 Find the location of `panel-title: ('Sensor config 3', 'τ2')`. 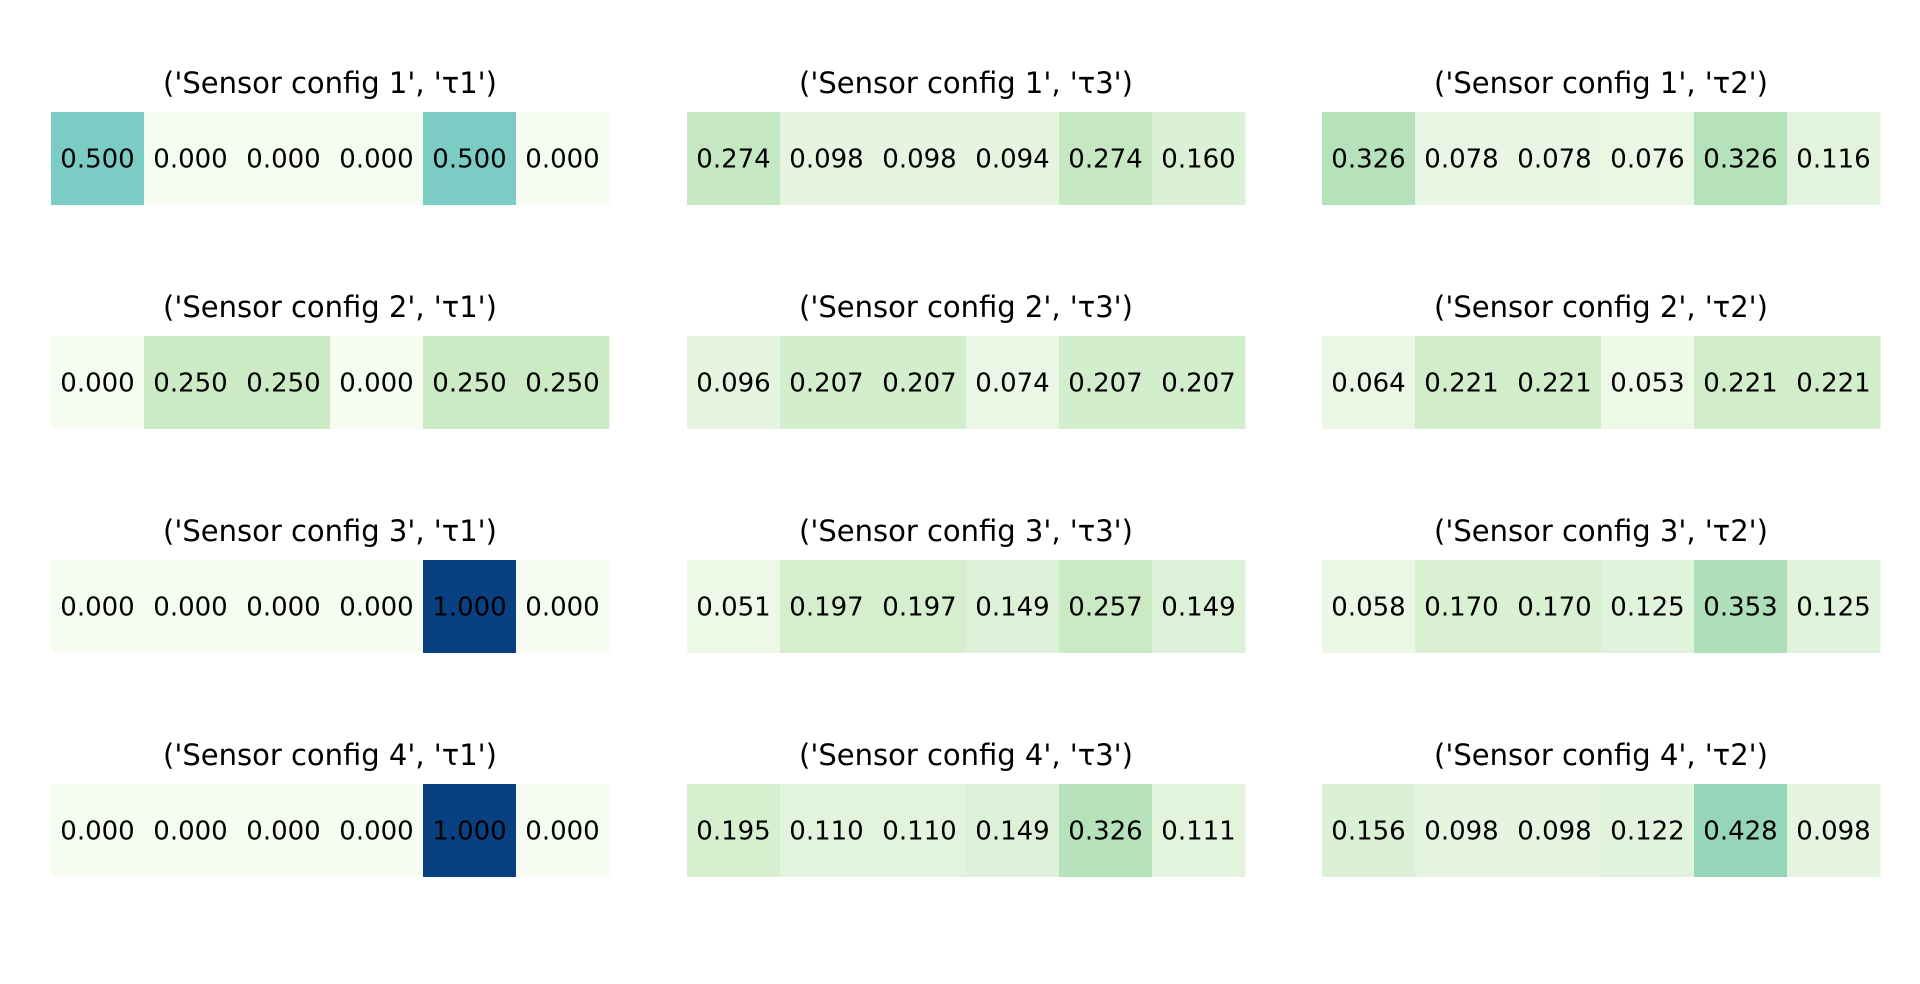

panel-title: ('Sensor config 3', 'τ2') is located at coordinates (1601, 531).